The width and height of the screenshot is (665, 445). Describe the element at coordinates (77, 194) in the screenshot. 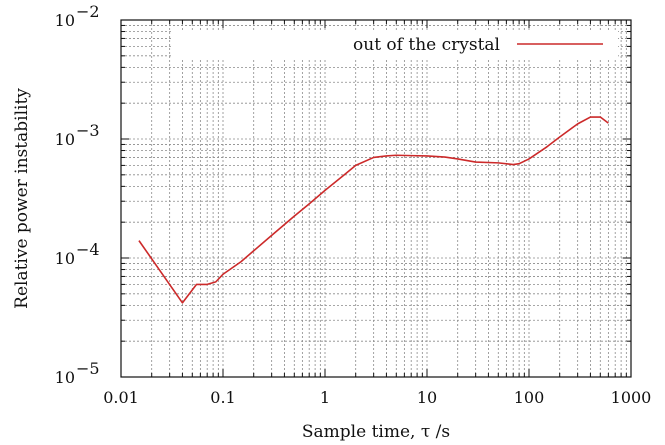

I see `y-tick-labels: 10−510−410−310−2` at that location.